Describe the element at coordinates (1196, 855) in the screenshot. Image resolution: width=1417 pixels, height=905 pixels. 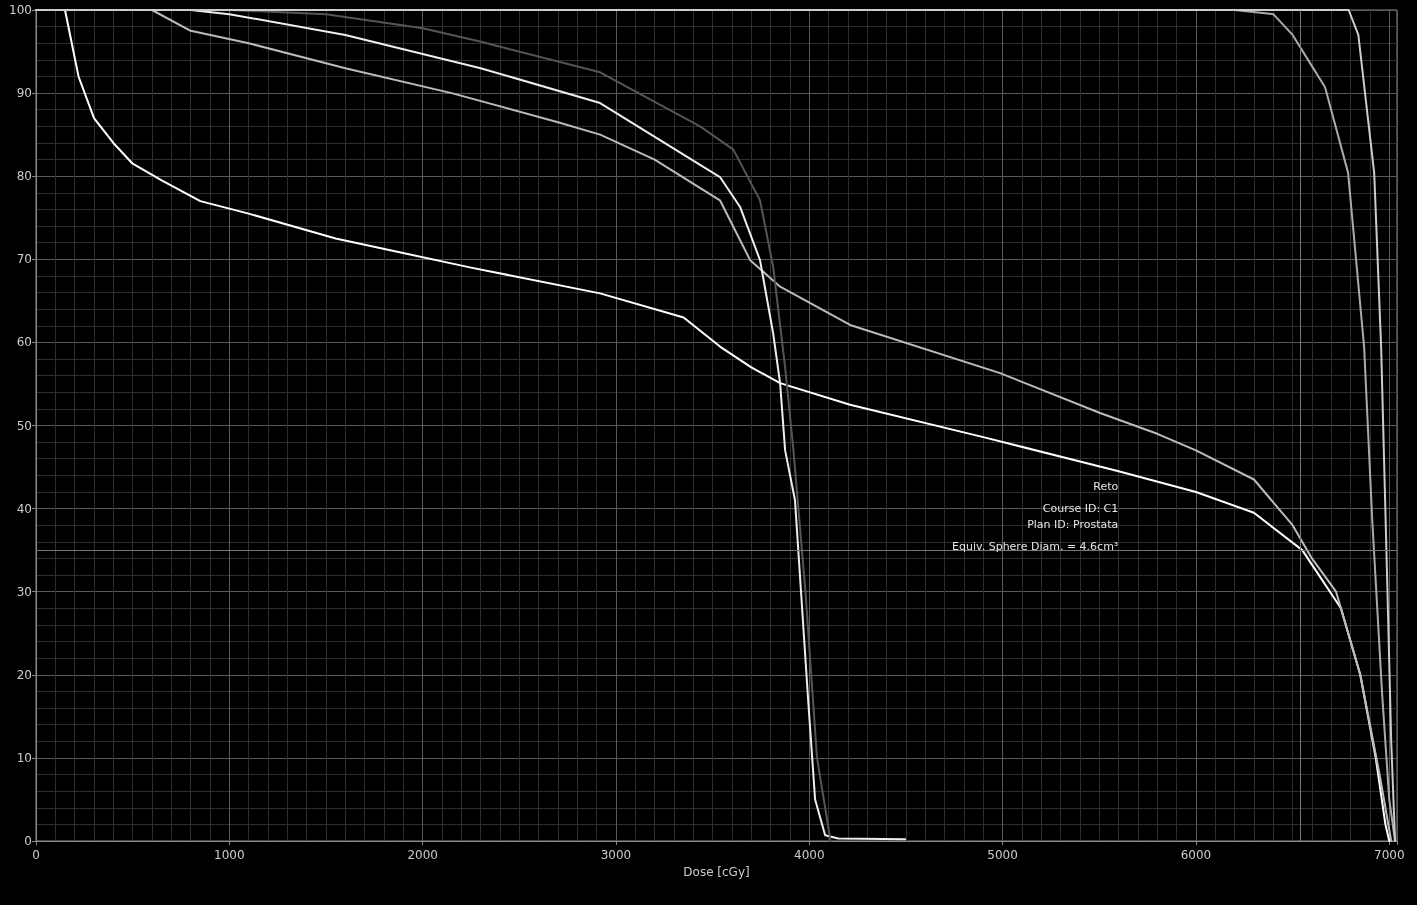
I see `x-tick-label: 6000` at that location.